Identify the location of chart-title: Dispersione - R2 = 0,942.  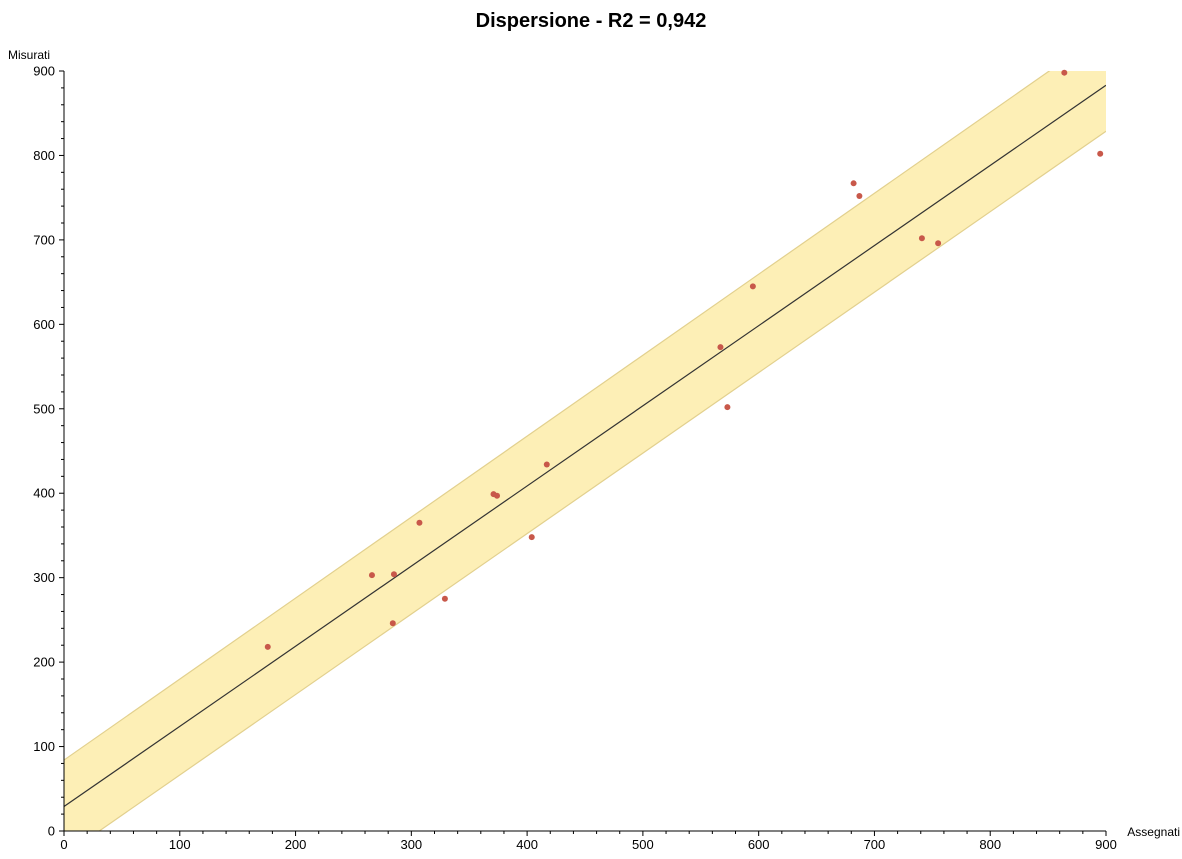
(591, 21).